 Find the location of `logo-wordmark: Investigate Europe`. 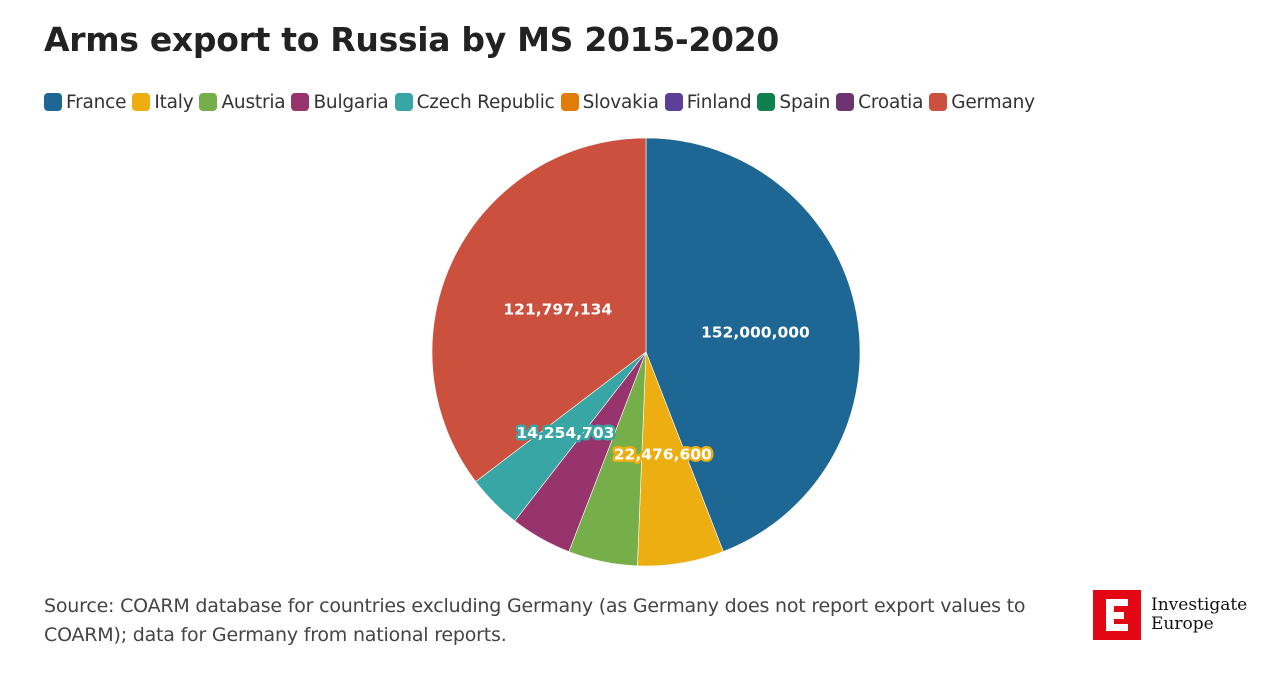

logo-wordmark: Investigate Europe is located at coordinates (1199, 615).